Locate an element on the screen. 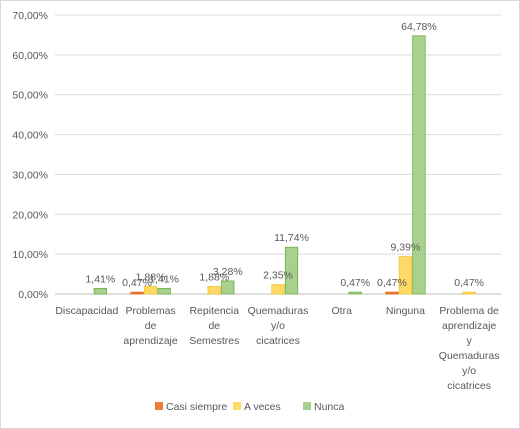  x-category-label: Problema de is located at coordinates (469, 311).